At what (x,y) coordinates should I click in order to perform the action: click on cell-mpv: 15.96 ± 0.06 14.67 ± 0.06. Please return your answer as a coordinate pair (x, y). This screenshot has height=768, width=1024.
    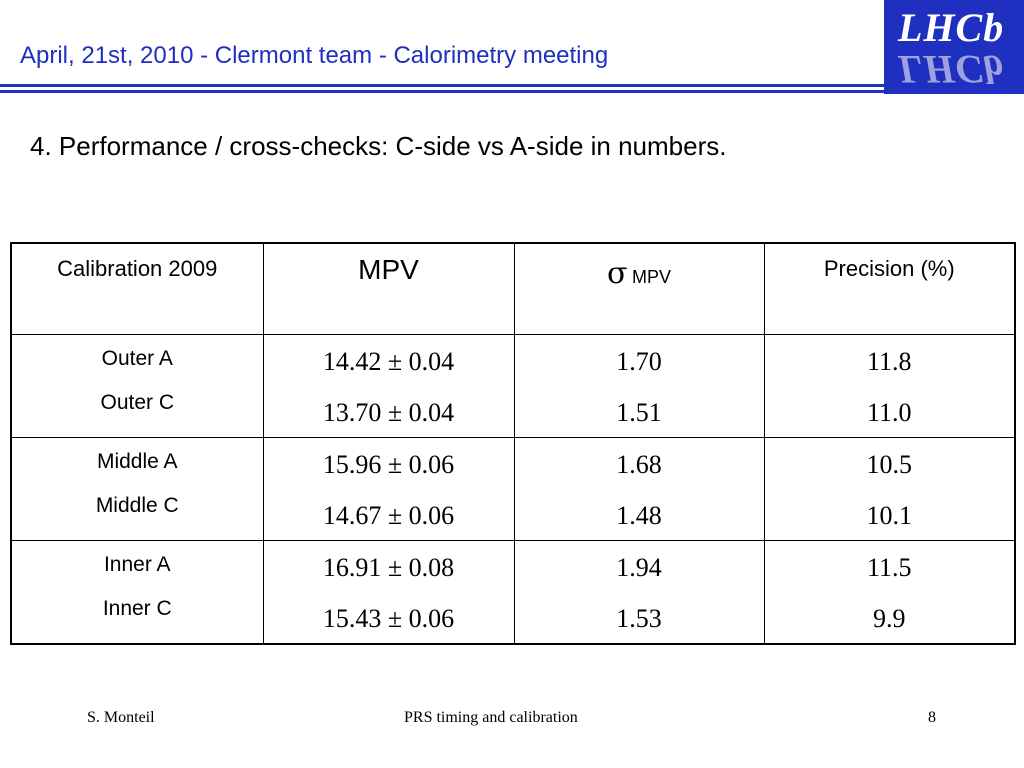
    Looking at the image, I should click on (388, 489).